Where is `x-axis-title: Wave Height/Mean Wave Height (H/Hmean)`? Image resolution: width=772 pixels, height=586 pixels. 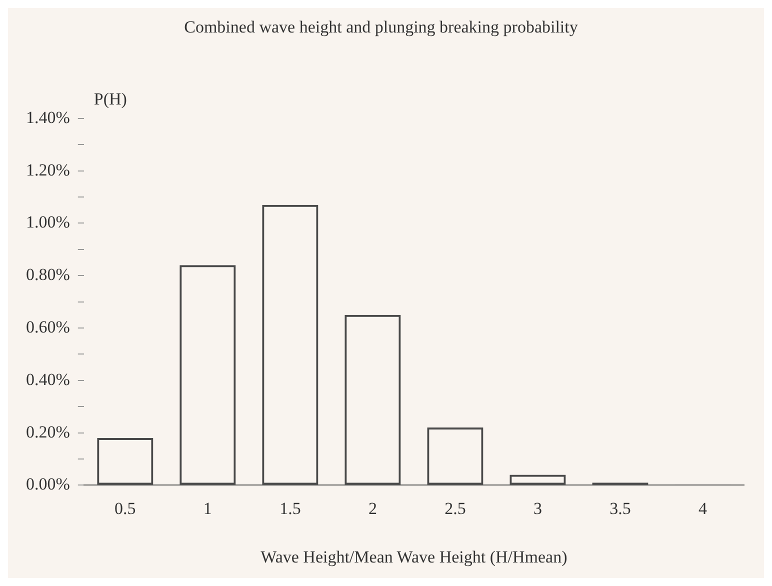
x-axis-title: Wave Height/Mean Wave Height (H/Hmean) is located at coordinates (414, 556).